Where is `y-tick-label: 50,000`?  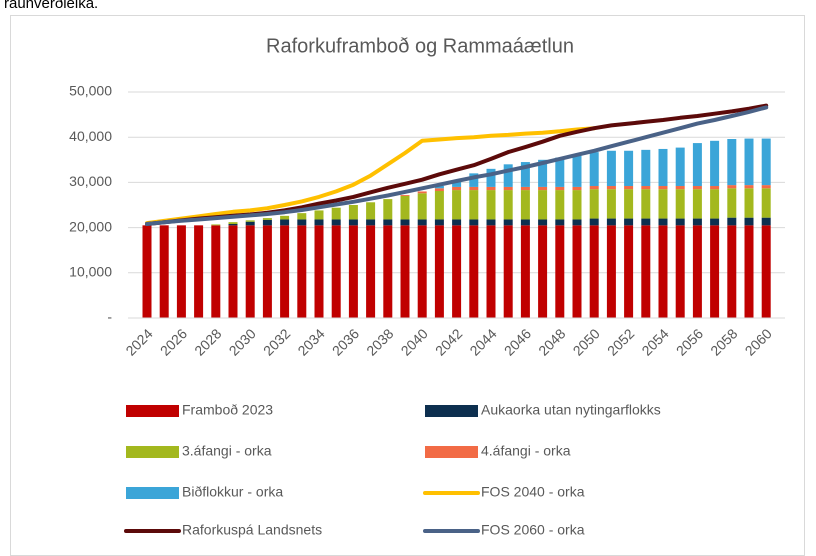
y-tick-label: 50,000 is located at coordinates (90, 91).